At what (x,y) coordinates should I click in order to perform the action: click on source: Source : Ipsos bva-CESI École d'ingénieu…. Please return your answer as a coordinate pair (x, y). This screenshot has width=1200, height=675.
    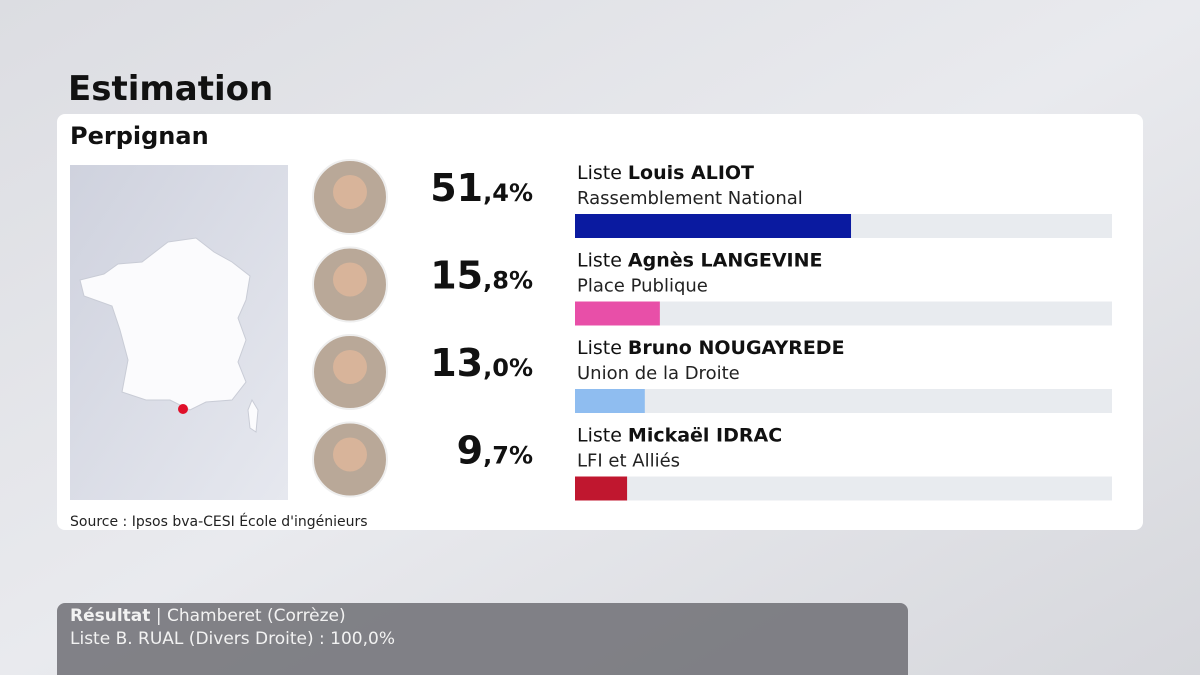
    Looking at the image, I should click on (219, 521).